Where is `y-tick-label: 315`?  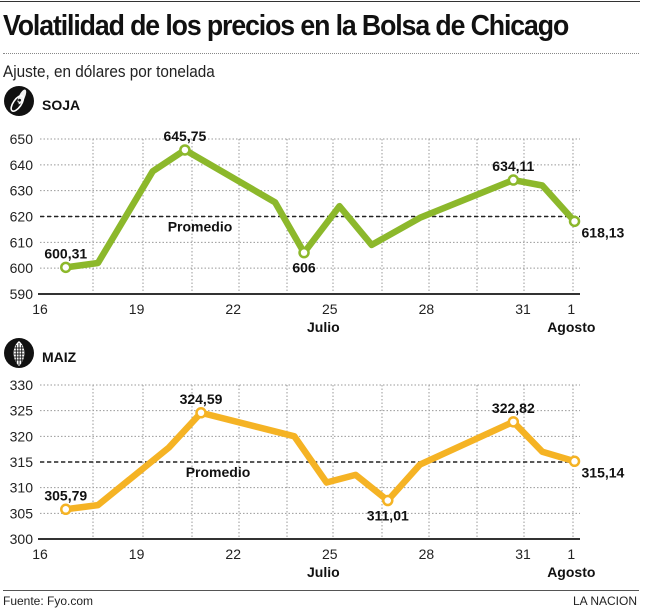 y-tick-label: 315 is located at coordinates (22, 462).